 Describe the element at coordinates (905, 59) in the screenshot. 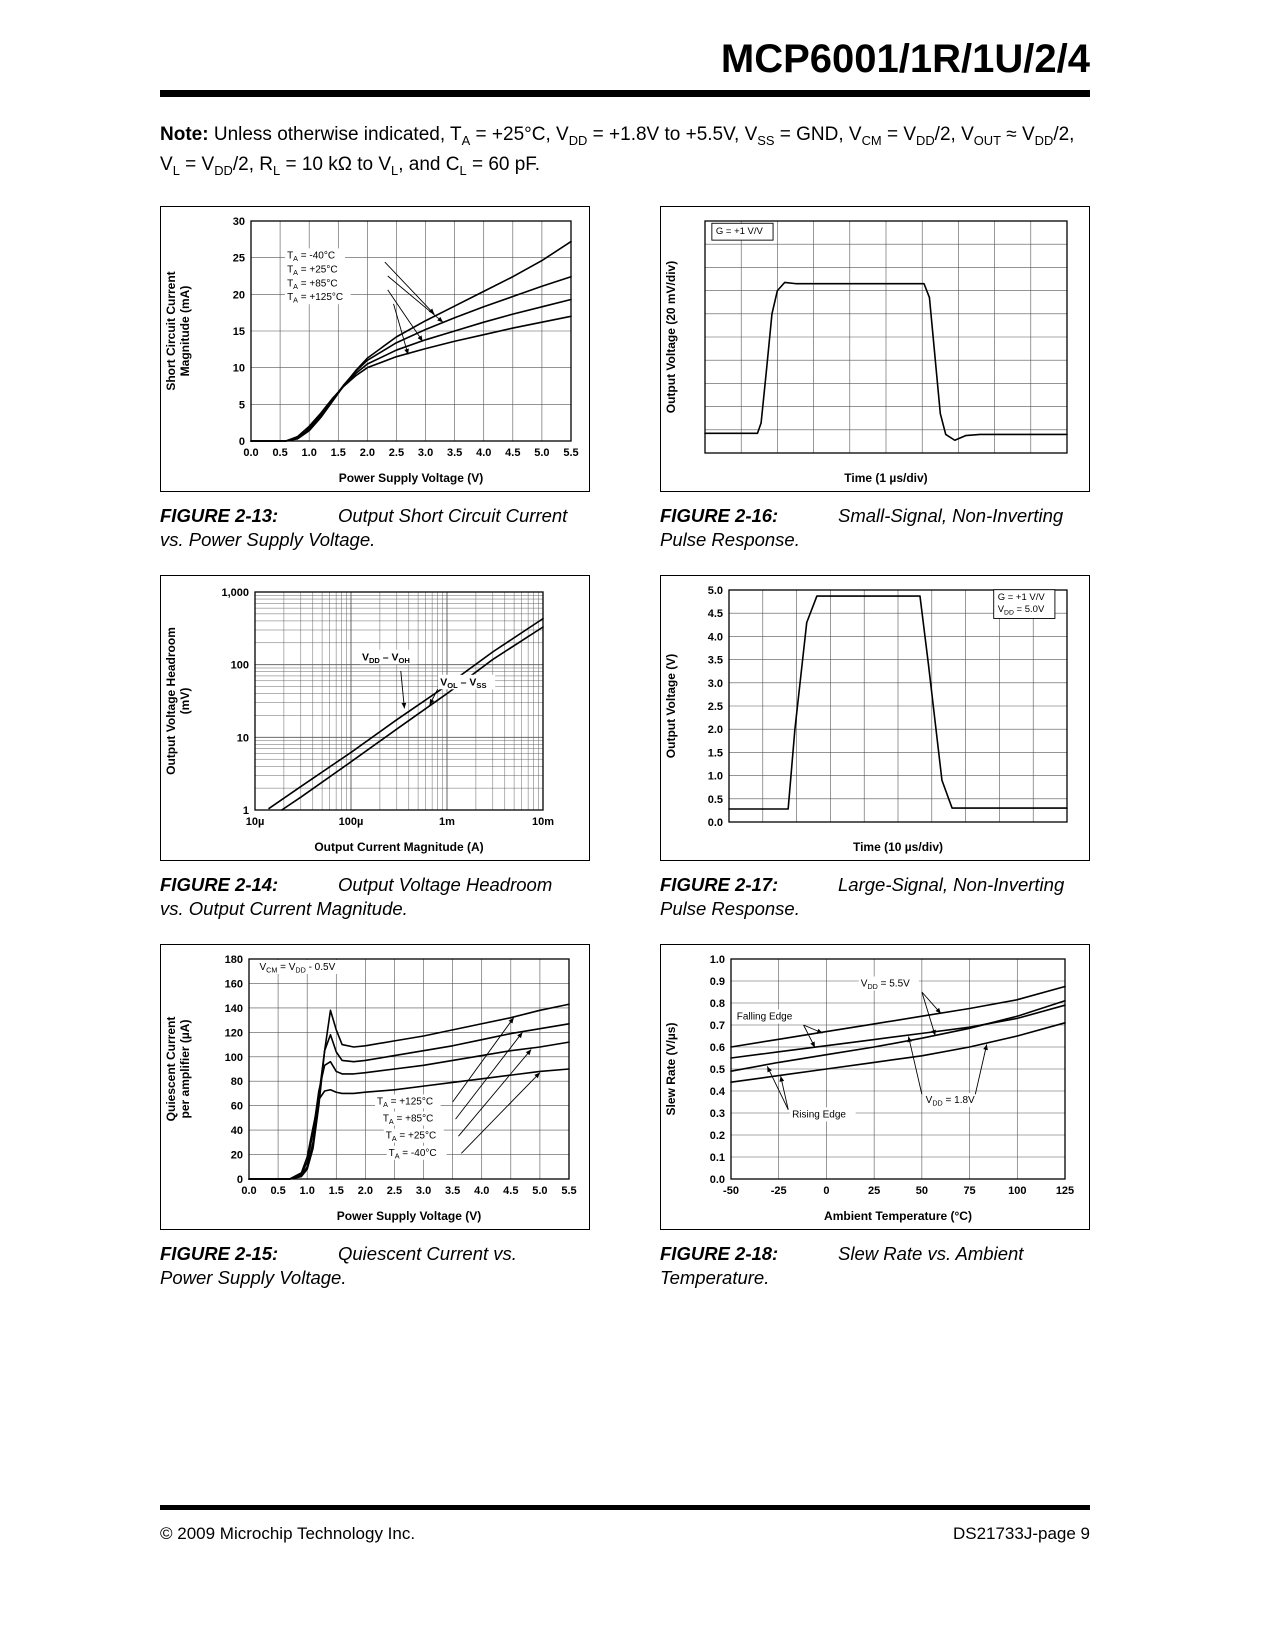

I see `page-title: MCP6001/1R/1U/2/4` at that location.